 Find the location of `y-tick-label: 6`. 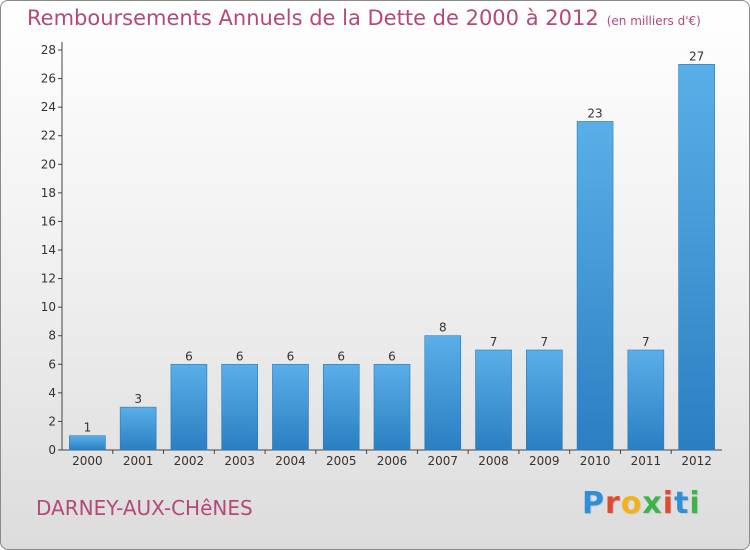

y-tick-label: 6 is located at coordinates (52, 364).